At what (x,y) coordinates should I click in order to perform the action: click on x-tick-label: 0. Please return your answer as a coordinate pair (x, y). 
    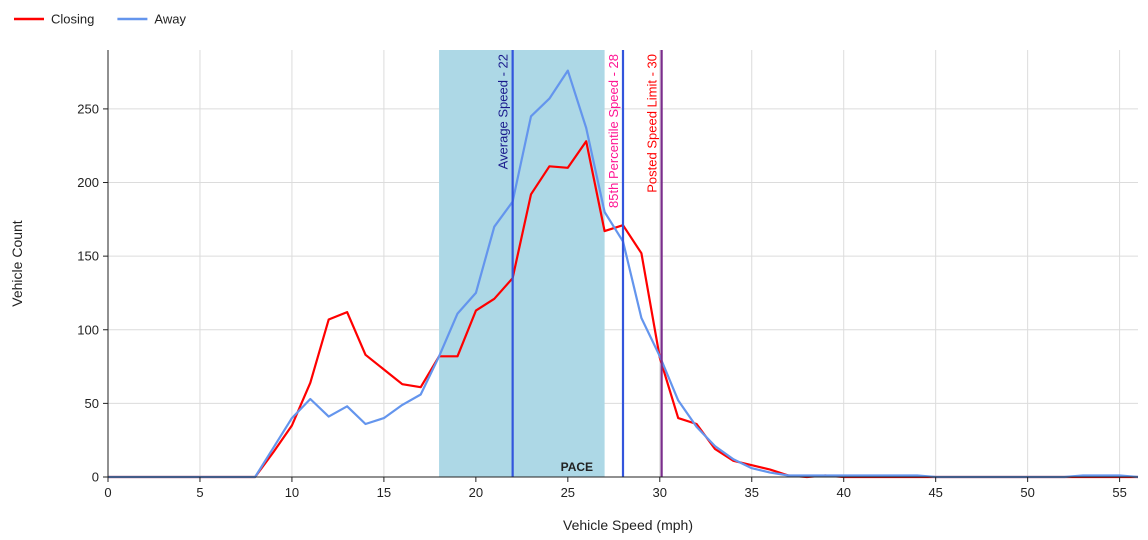
    Looking at the image, I should click on (107, 492).